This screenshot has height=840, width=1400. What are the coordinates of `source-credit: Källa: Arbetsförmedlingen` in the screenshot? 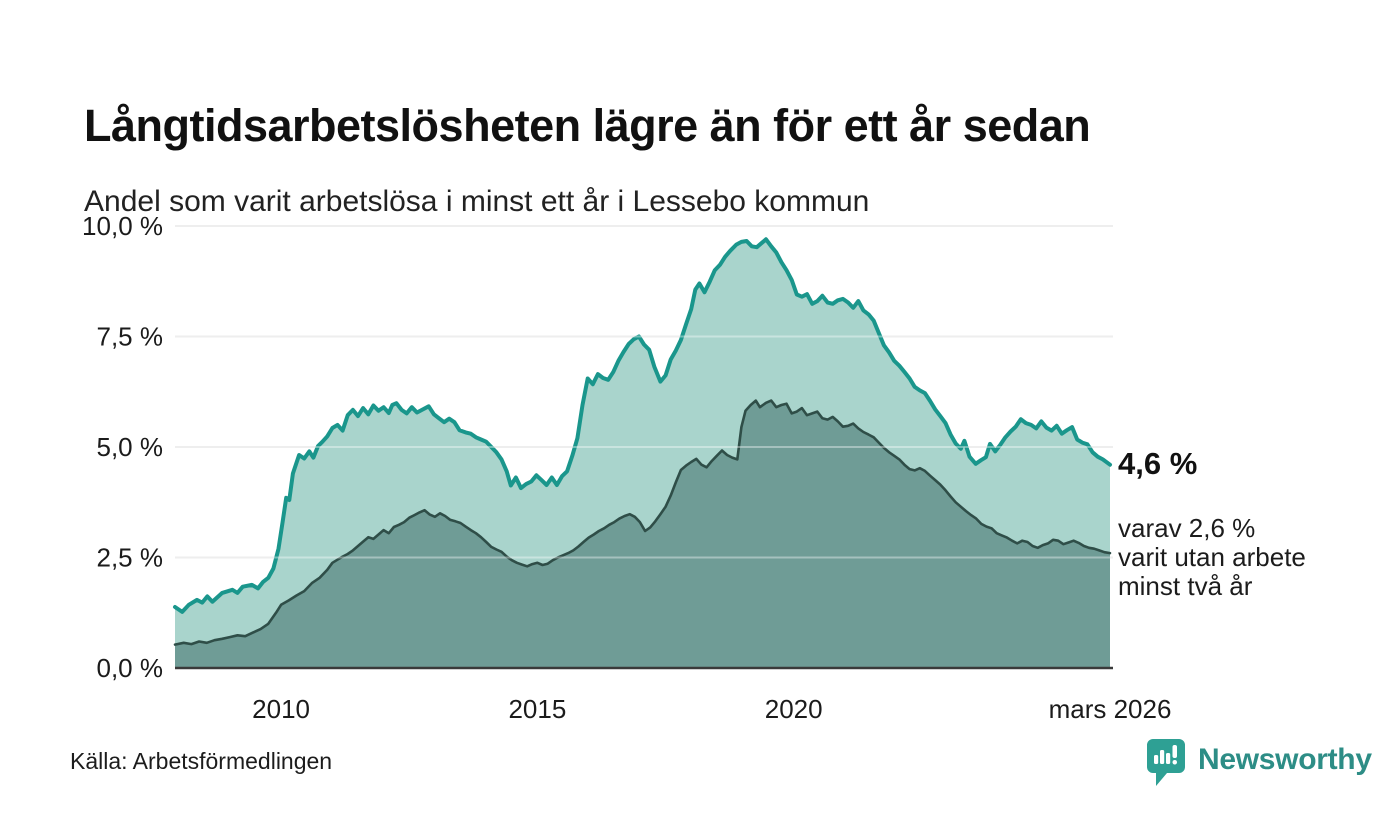 It's located at (201, 761).